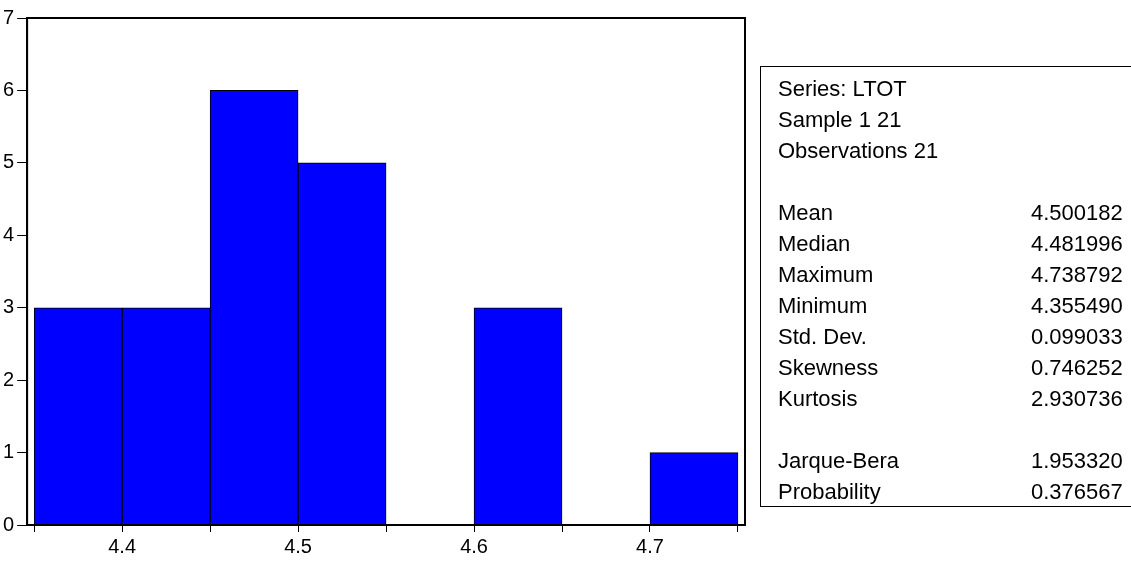 The image size is (1131, 562). What do you see at coordinates (840, 120) in the screenshot?
I see `text: Sample 1 21` at bounding box center [840, 120].